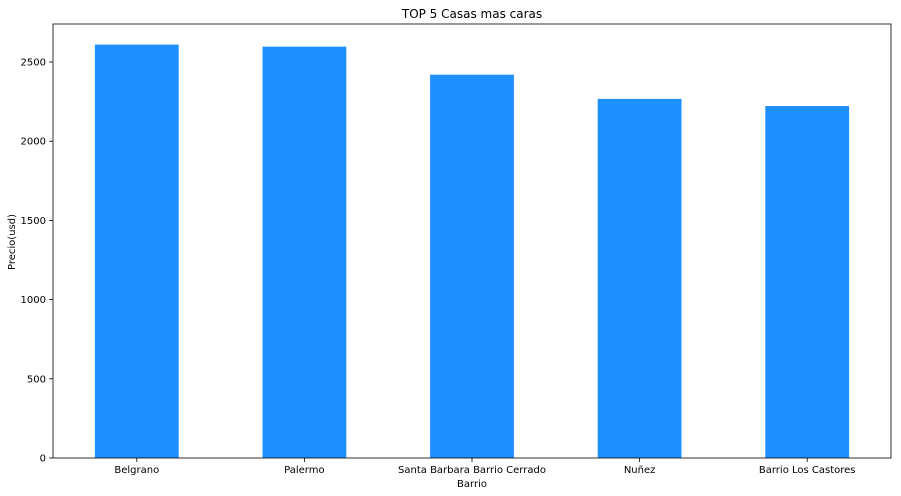 Image resolution: width=901 pixels, height=496 pixels. Describe the element at coordinates (43, 459) in the screenshot. I see `y-tick-label-0: 0` at that location.